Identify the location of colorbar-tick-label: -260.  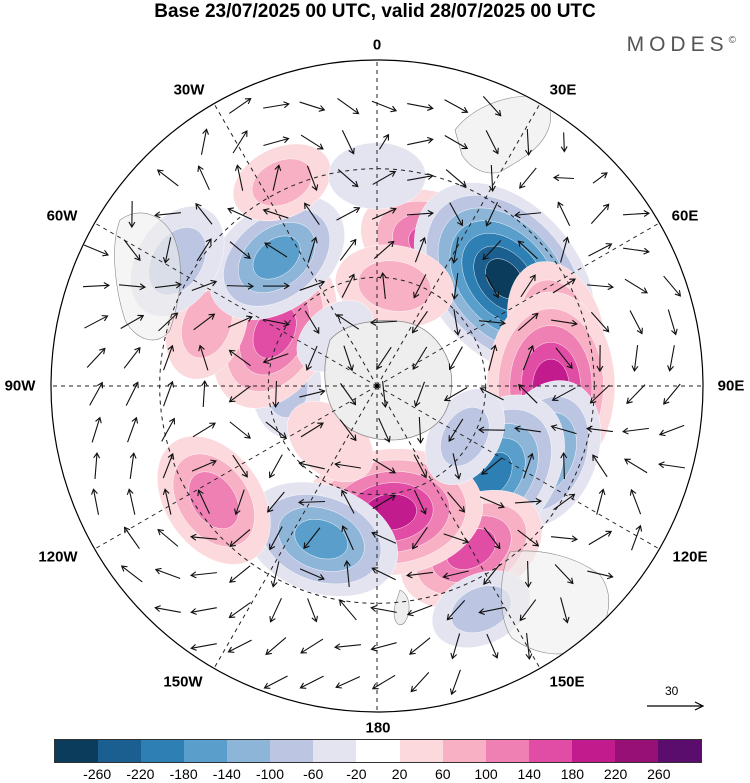
(97, 774).